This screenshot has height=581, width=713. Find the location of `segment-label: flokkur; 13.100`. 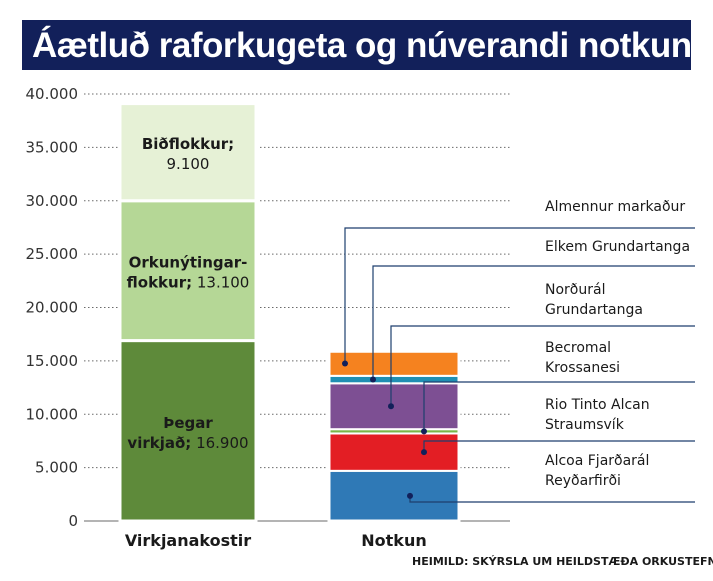

segment-label: flokkur; 13.100 is located at coordinates (188, 283).